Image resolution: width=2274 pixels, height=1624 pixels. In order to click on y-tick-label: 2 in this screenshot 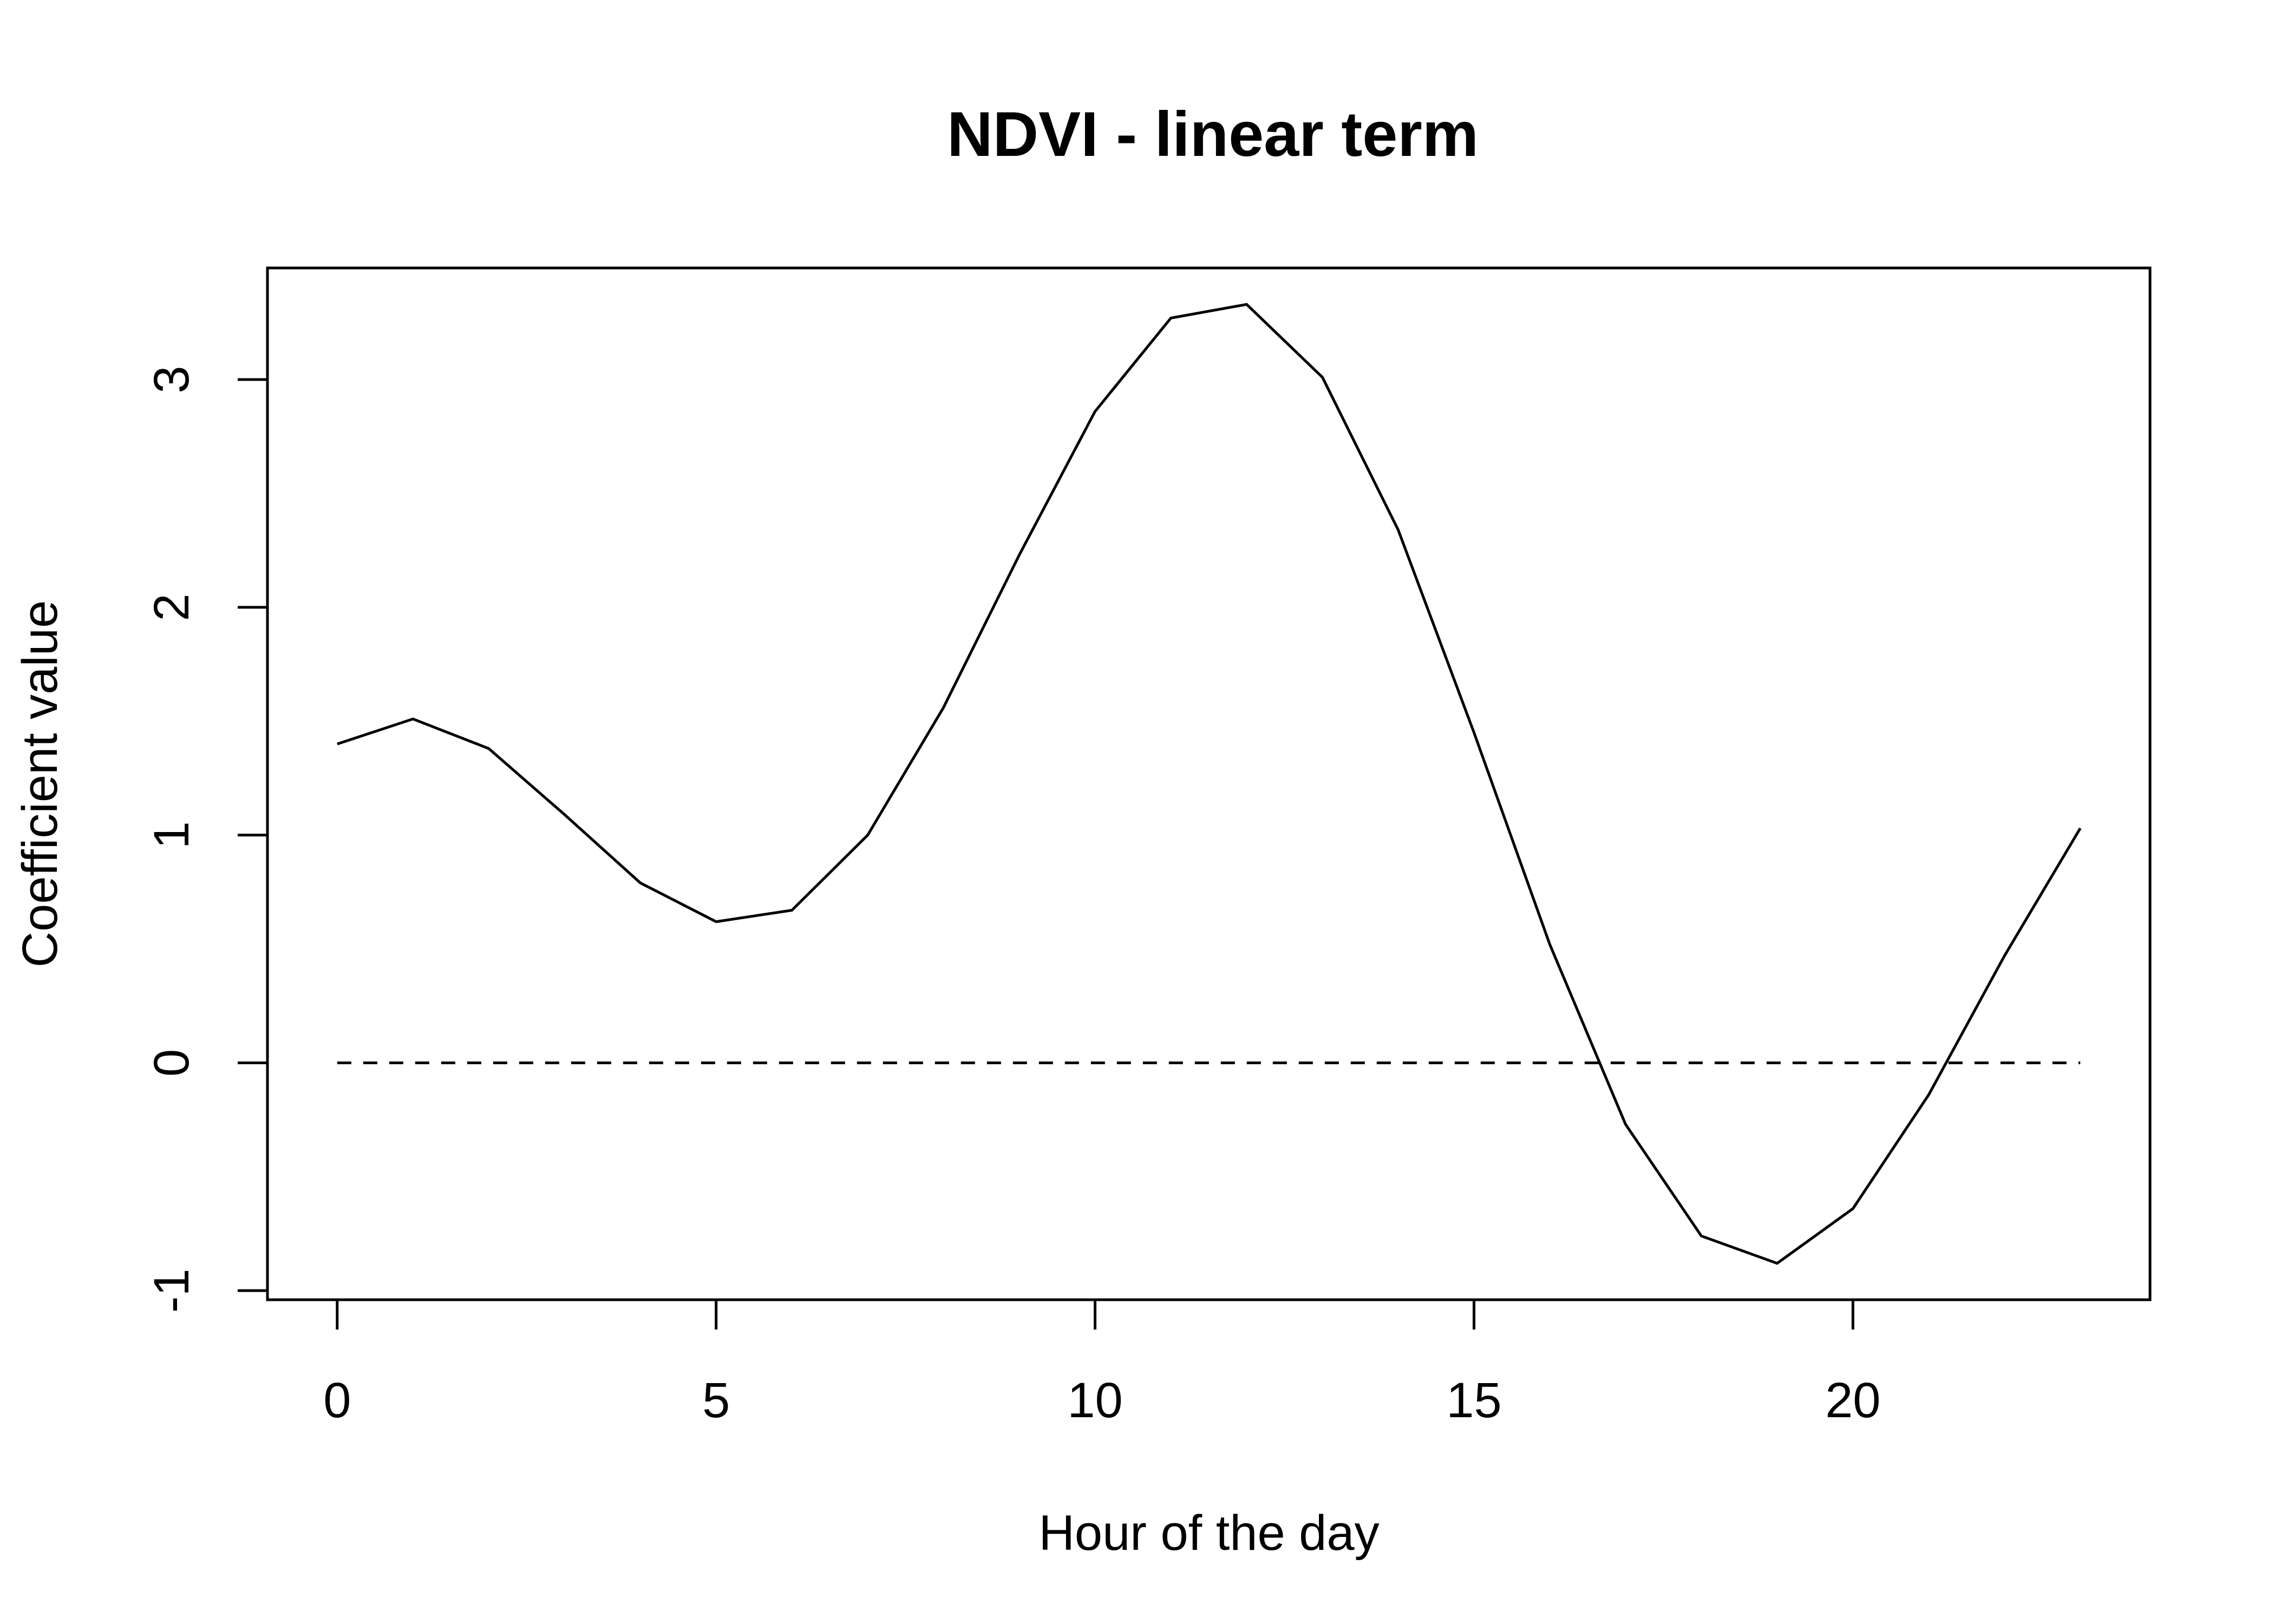, I will do `click(172, 607)`.